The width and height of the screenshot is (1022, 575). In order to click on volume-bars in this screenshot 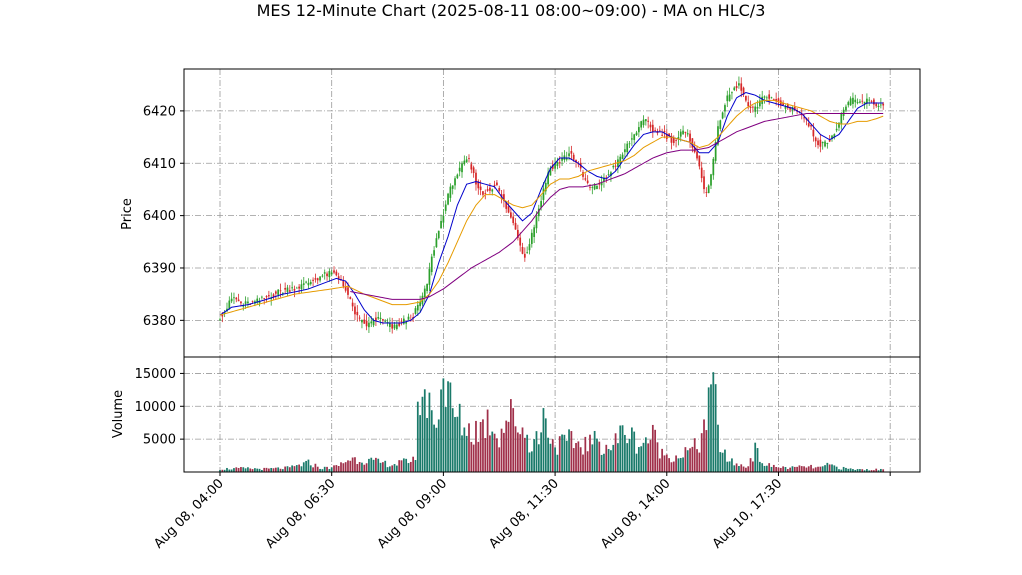, I will do `click(552, 422)`.